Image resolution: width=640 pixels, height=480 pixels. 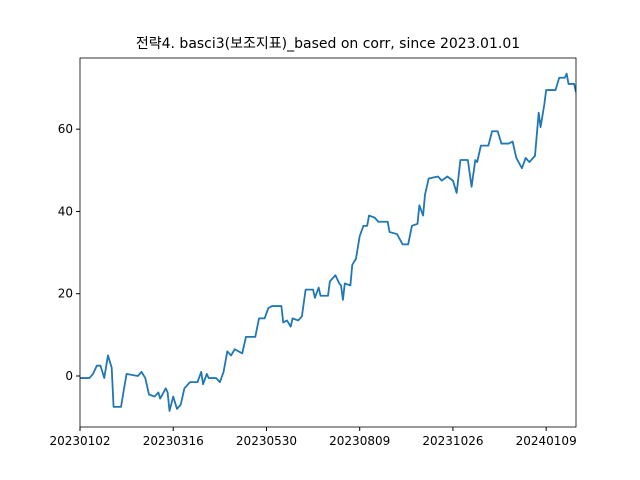 I want to click on x-tick-label: 20230316, so click(x=173, y=441).